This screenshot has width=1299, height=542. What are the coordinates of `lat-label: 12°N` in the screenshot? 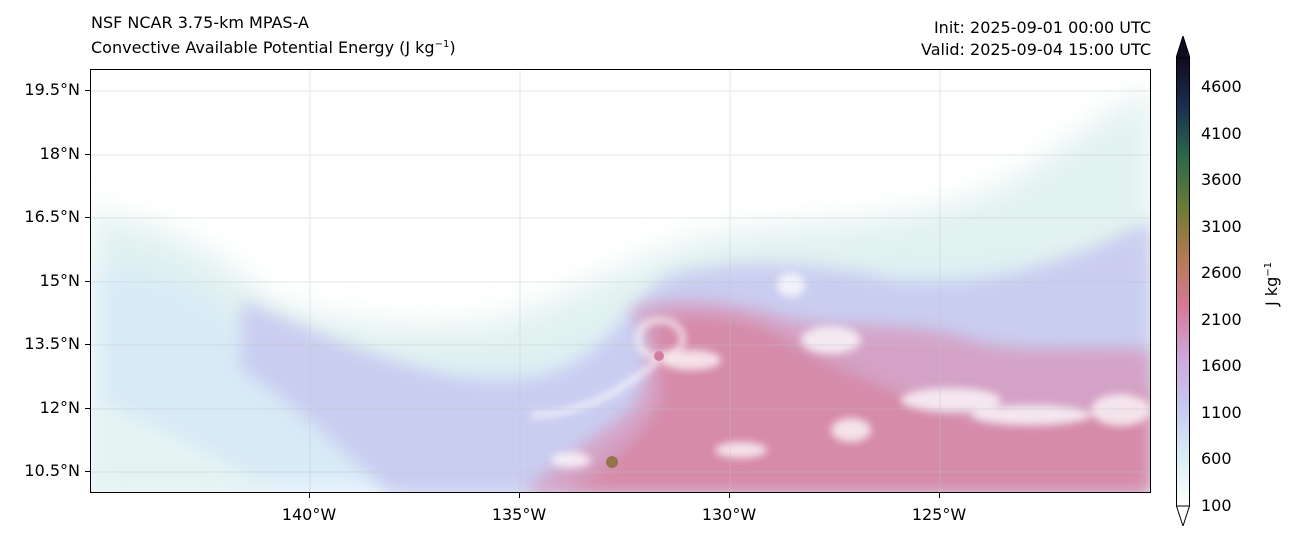 It's located at (59, 407).